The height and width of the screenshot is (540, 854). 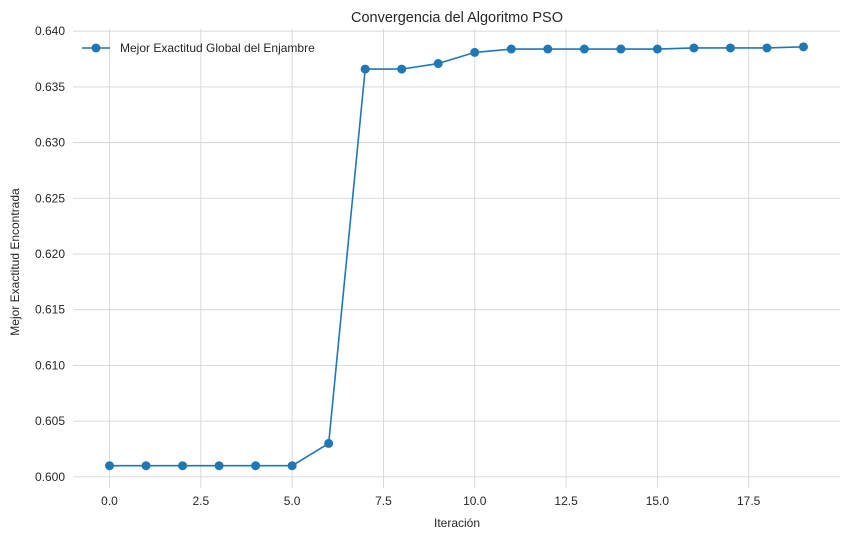 What do you see at coordinates (50, 143) in the screenshot?
I see `y-tick-label: 0.630` at bounding box center [50, 143].